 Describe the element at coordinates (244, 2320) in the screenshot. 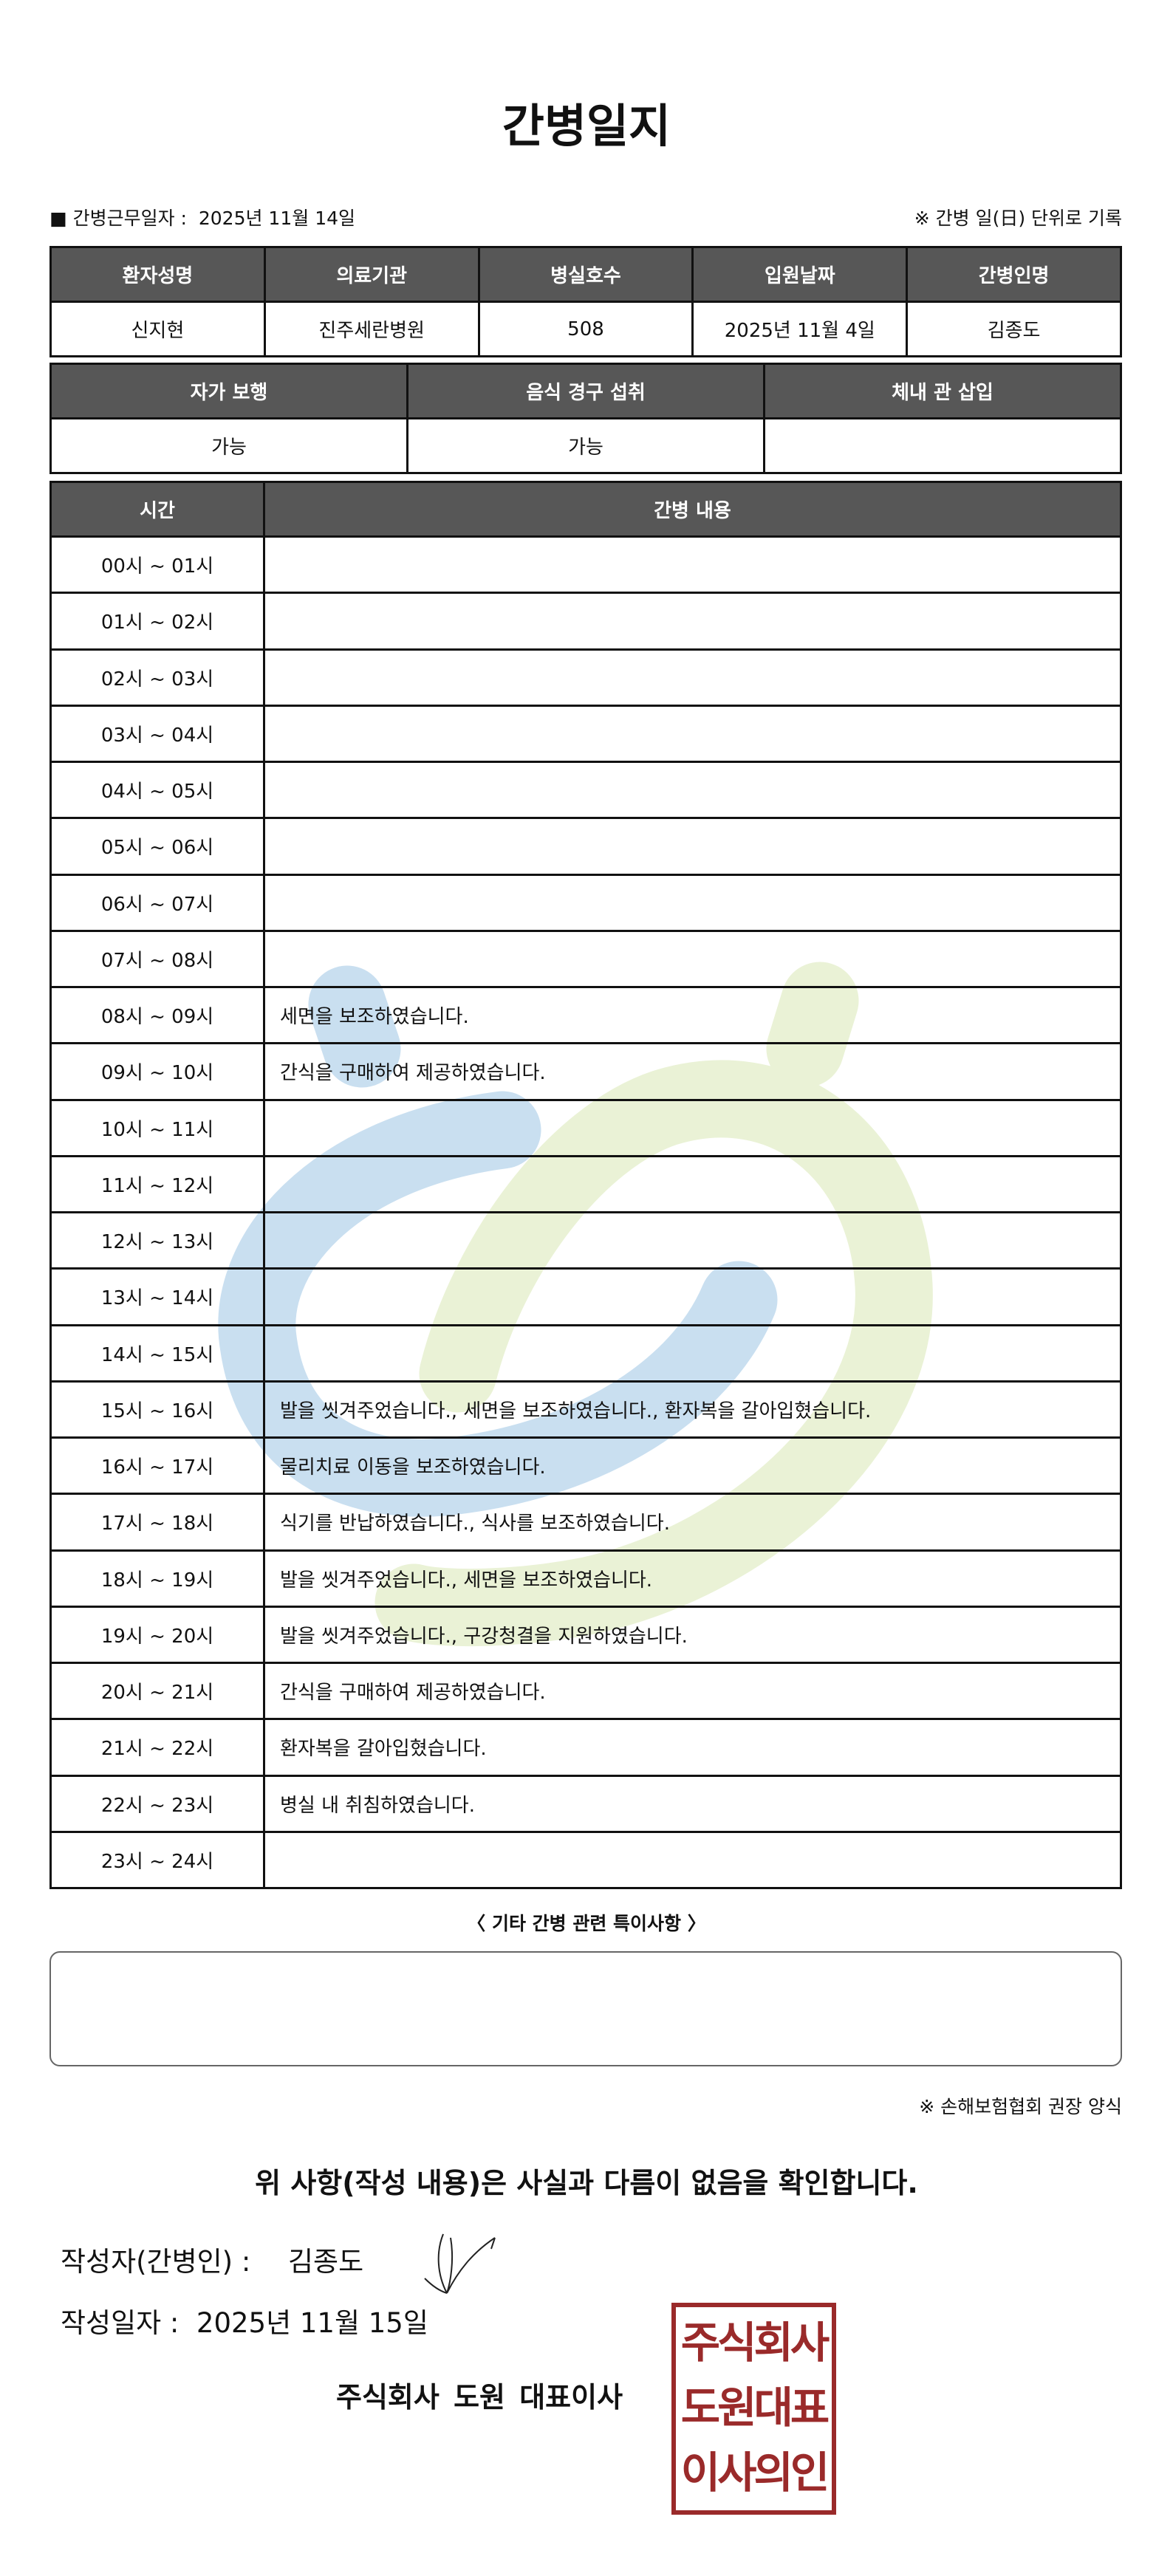

I see `written-date: 작성일자 : 2025년 11월 15일` at that location.